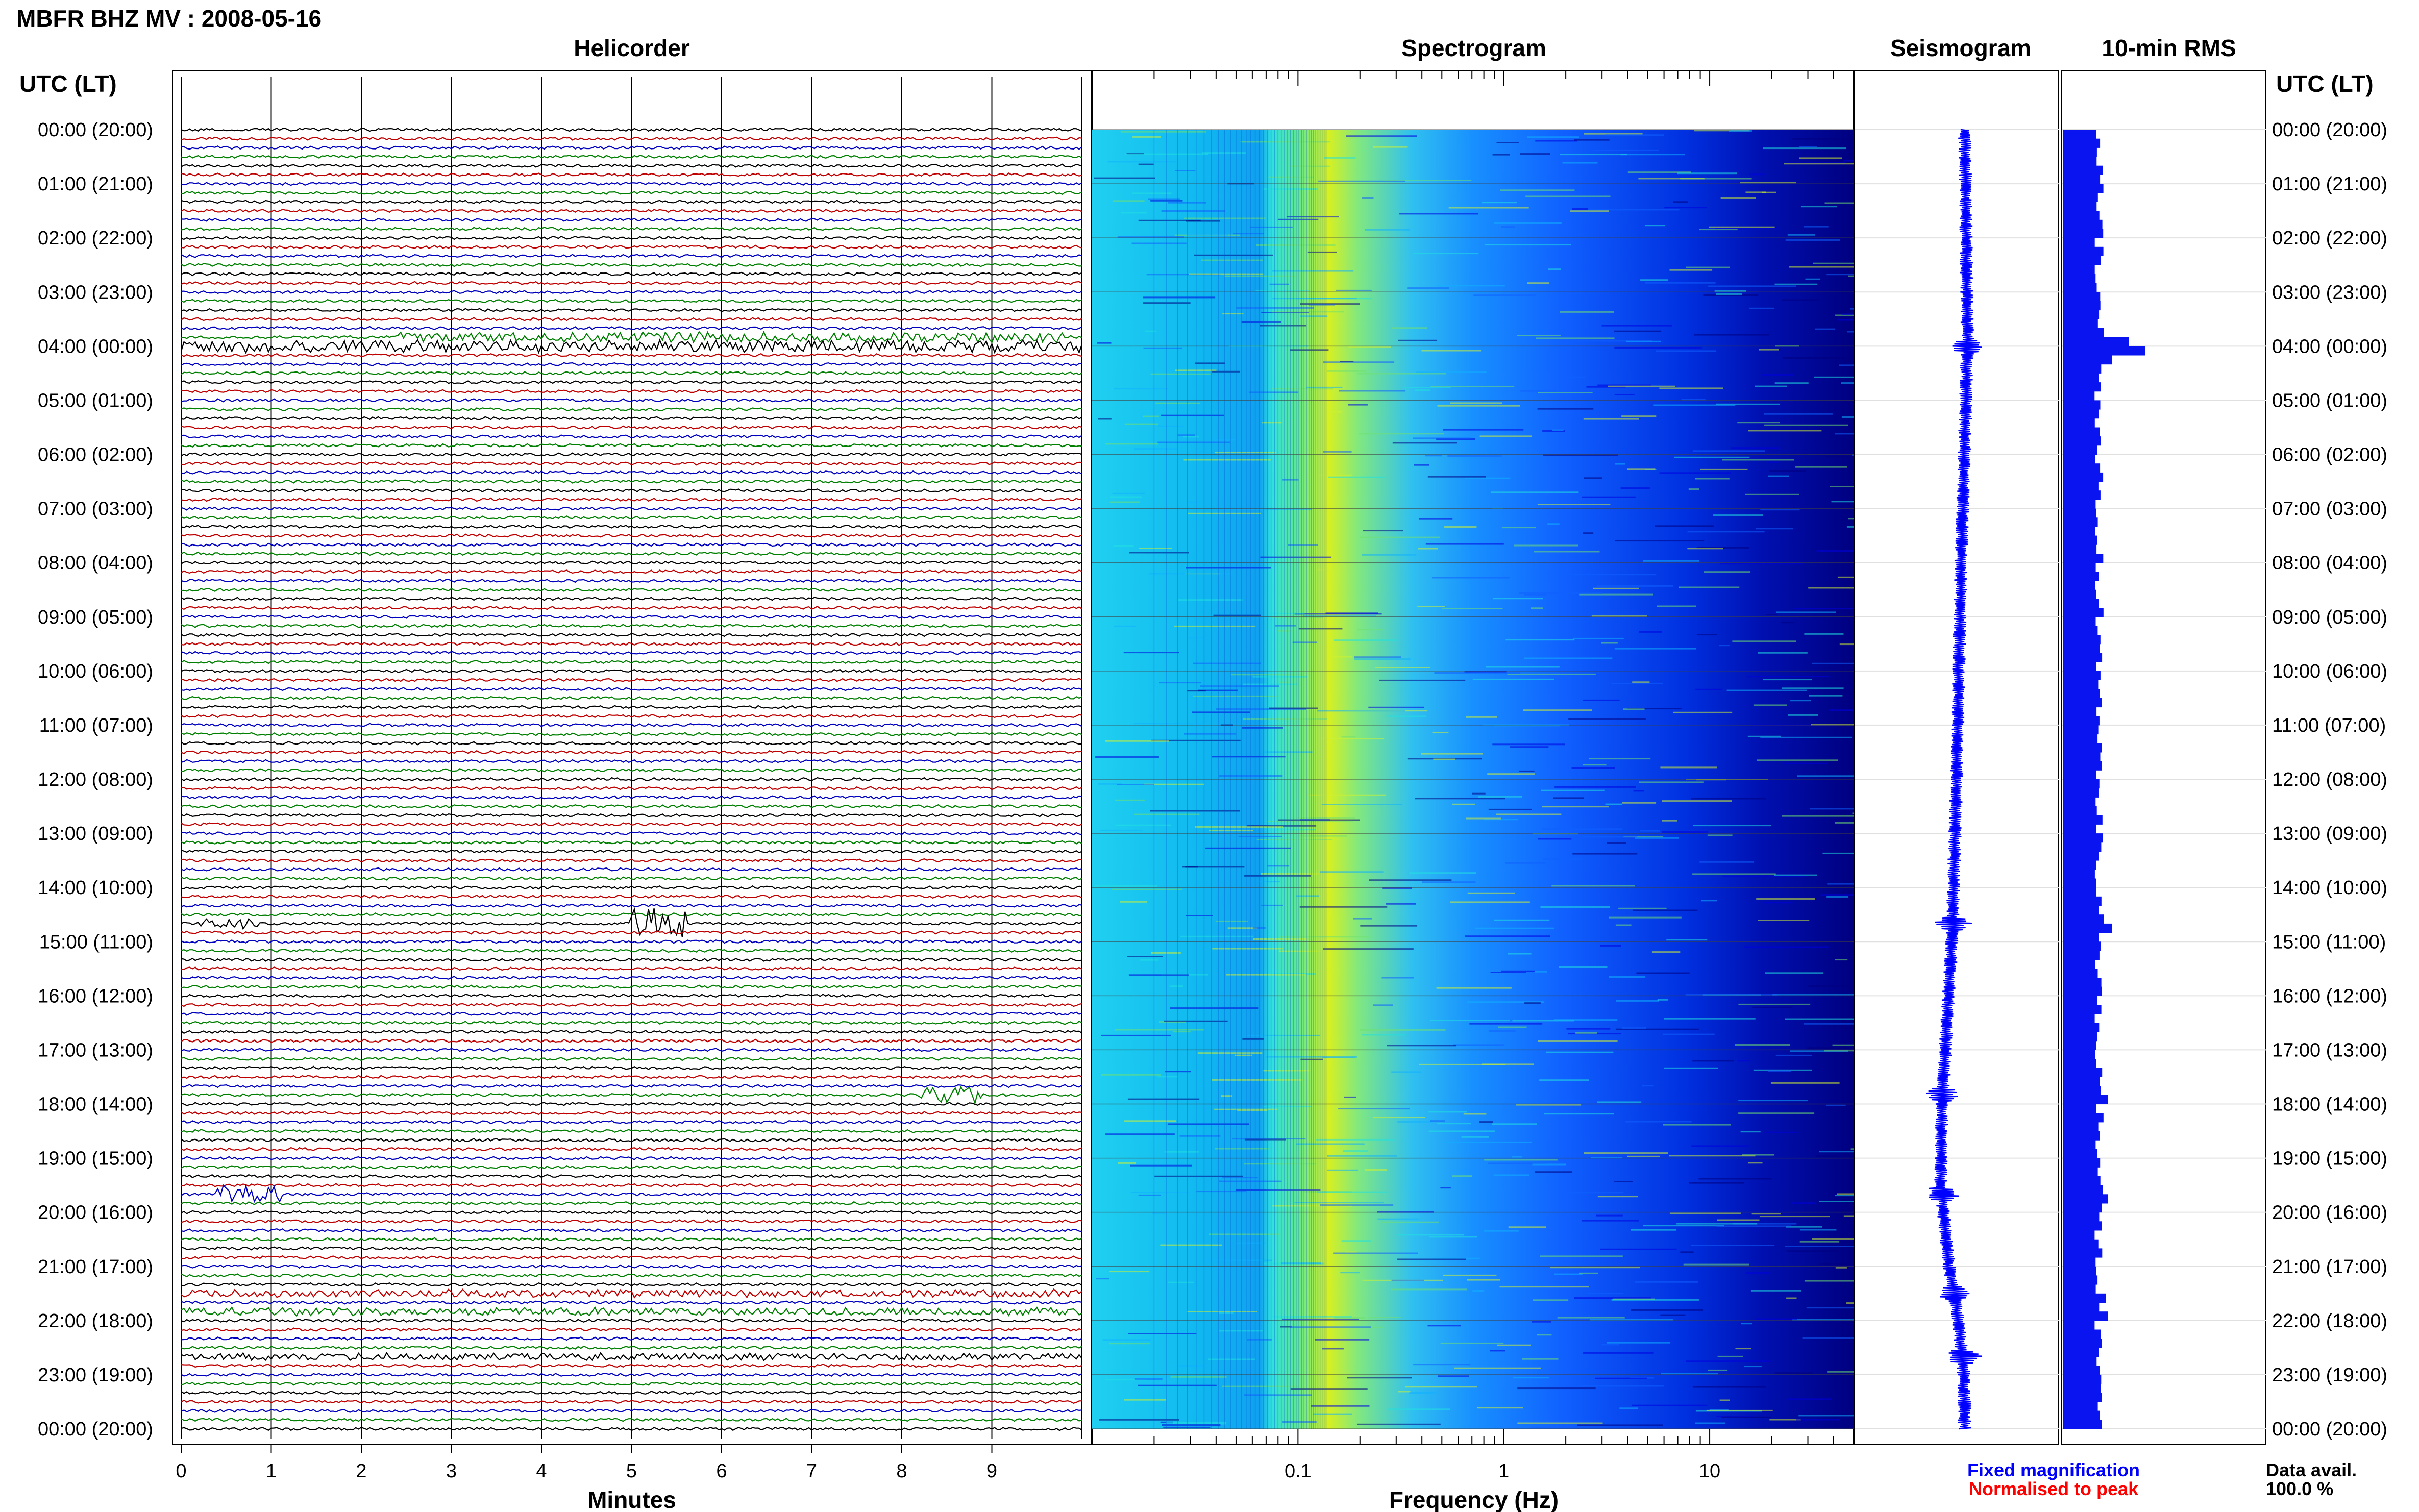  I want to click on hour-label-right: 23:00 (19:00), so click(2329, 1375).